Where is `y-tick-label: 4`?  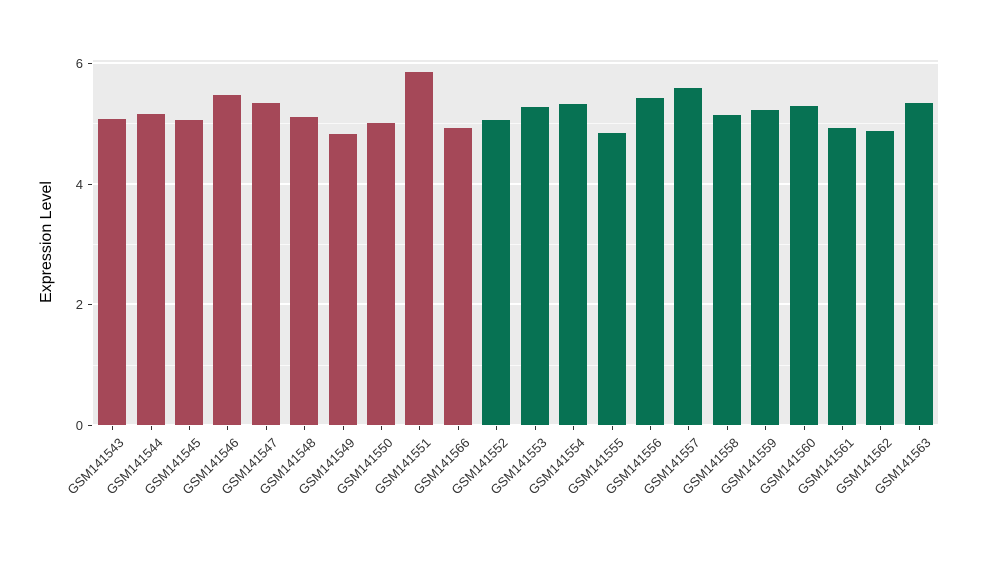 y-tick-label: 4 is located at coordinates (79, 184).